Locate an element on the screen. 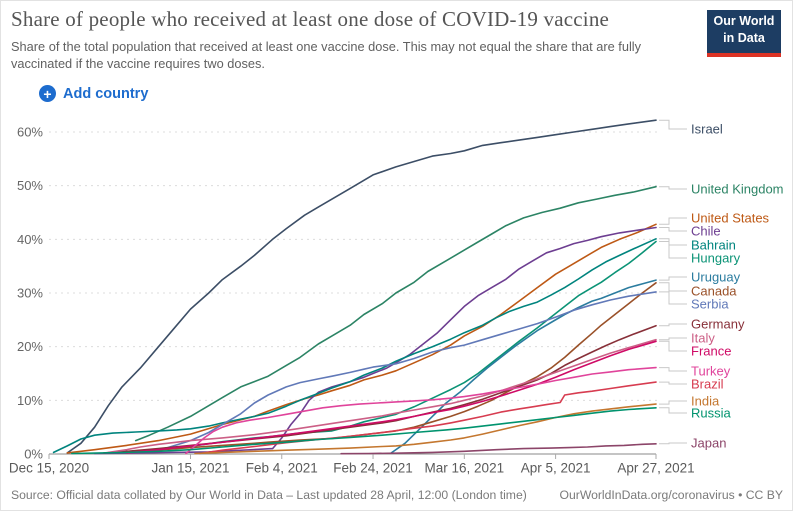 This screenshot has width=793, height=511. series-line-turkey is located at coordinates (421, 410).